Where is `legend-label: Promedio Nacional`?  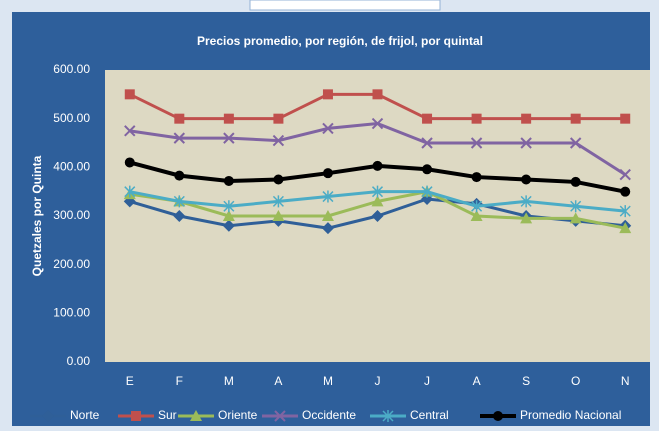 legend-label: Promedio Nacional is located at coordinates (570, 415).